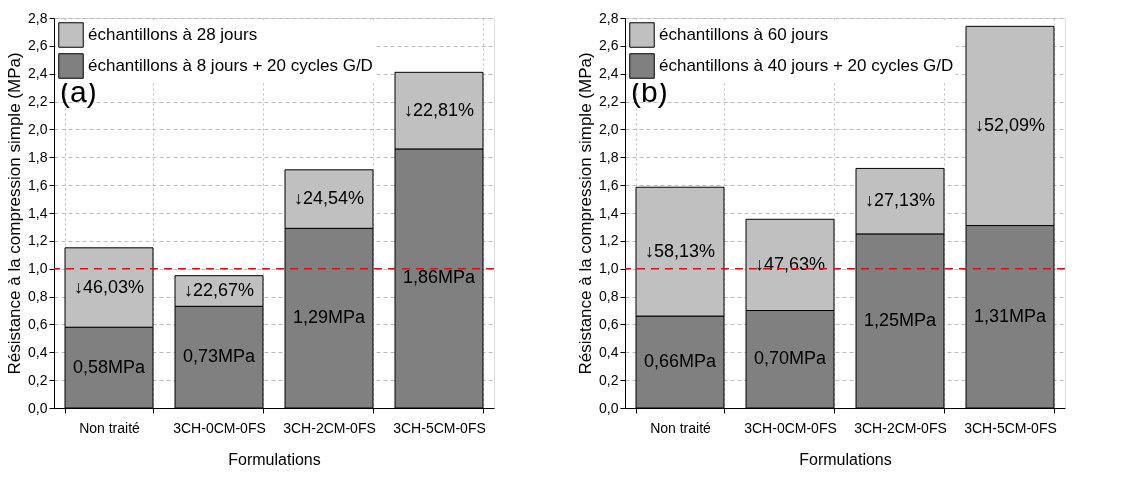  I want to click on legend-label: échantillons à 40 jours + 20 cycles G/D, so click(806, 65).